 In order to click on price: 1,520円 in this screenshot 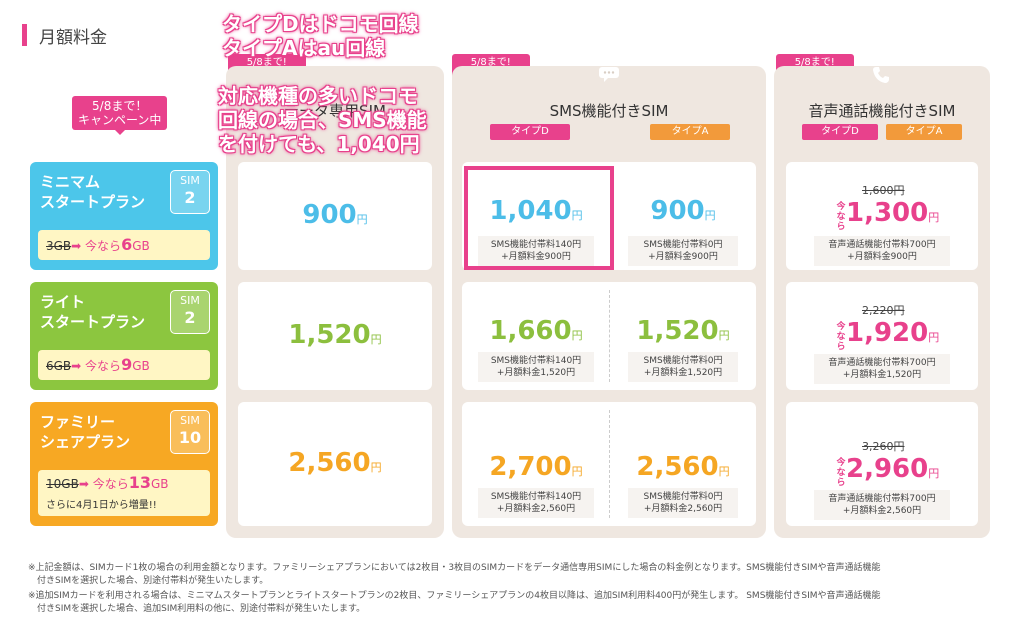, I will do `click(335, 337)`.